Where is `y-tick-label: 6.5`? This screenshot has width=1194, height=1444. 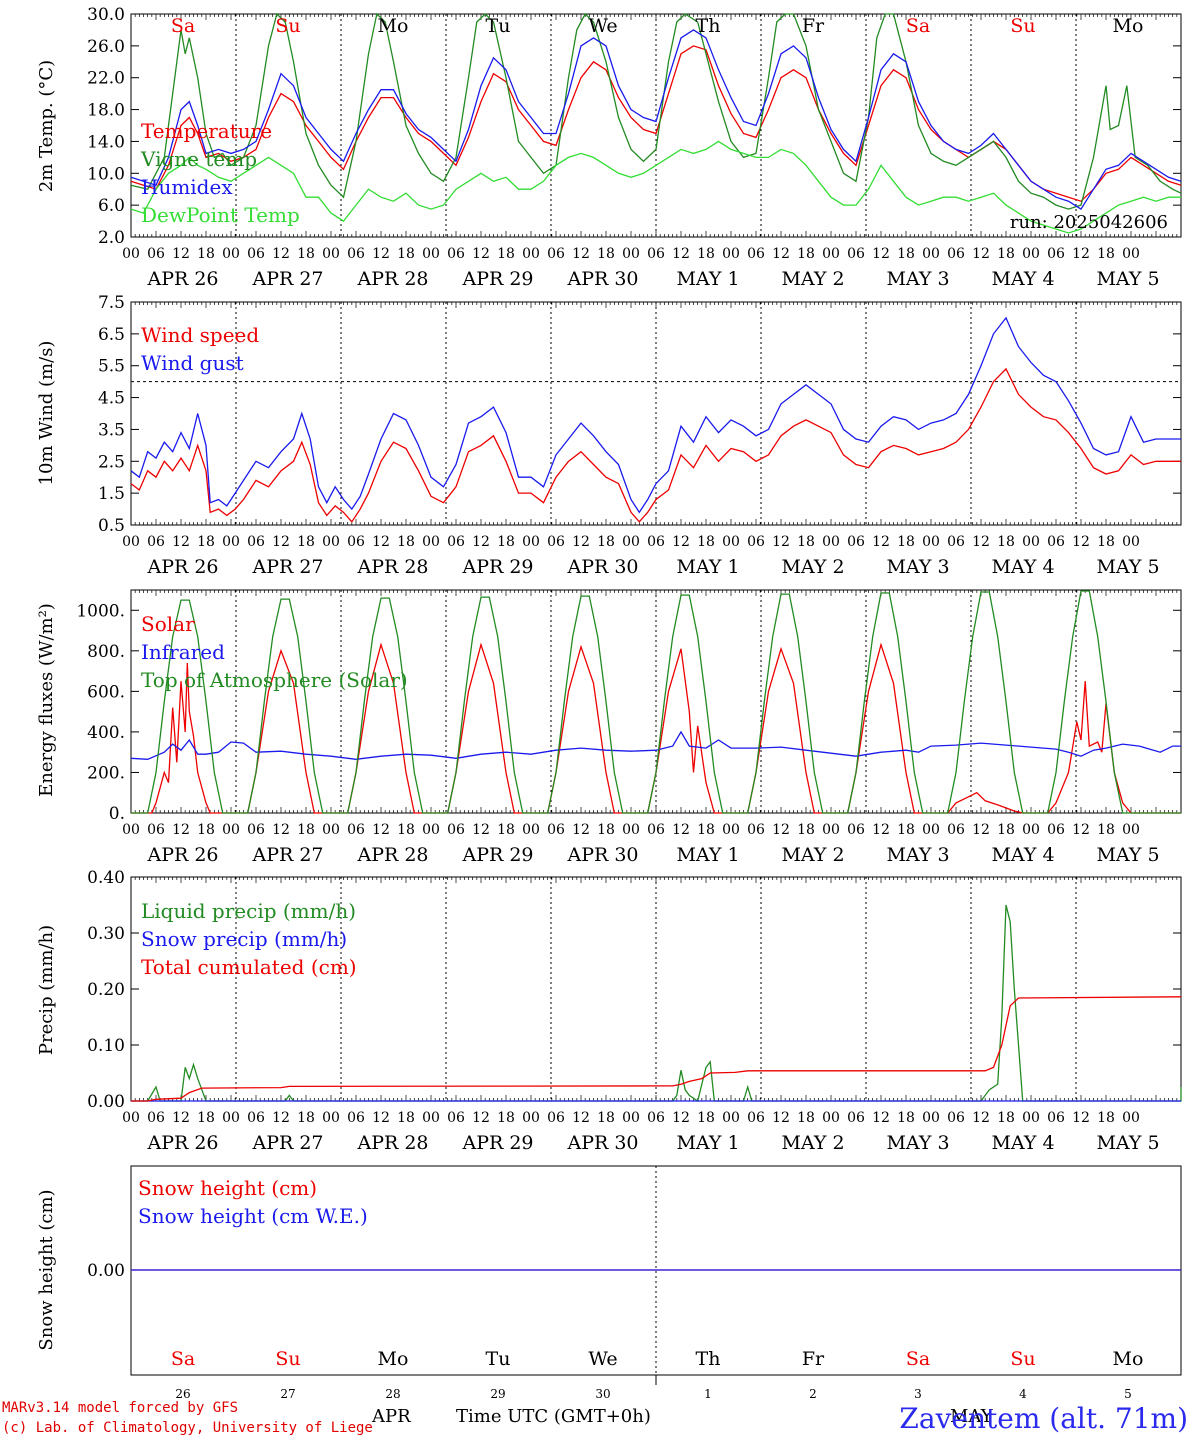 y-tick-label: 6.5 is located at coordinates (111, 335).